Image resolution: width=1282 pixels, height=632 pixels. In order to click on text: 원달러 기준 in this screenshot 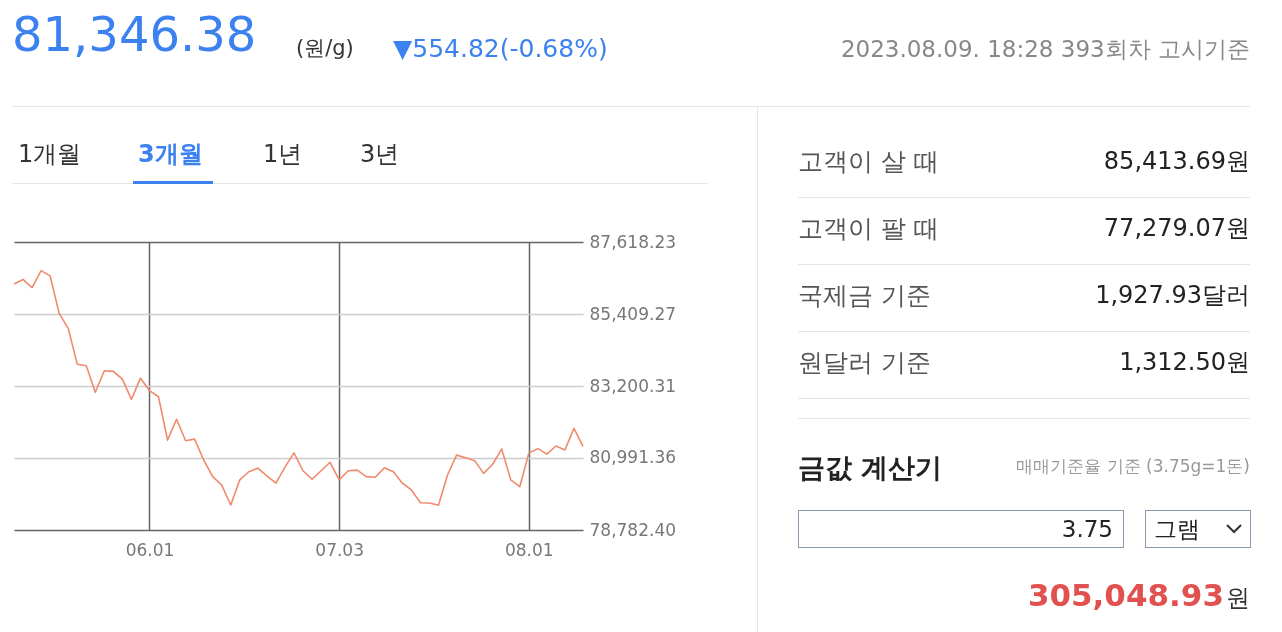, I will do `click(864, 363)`.